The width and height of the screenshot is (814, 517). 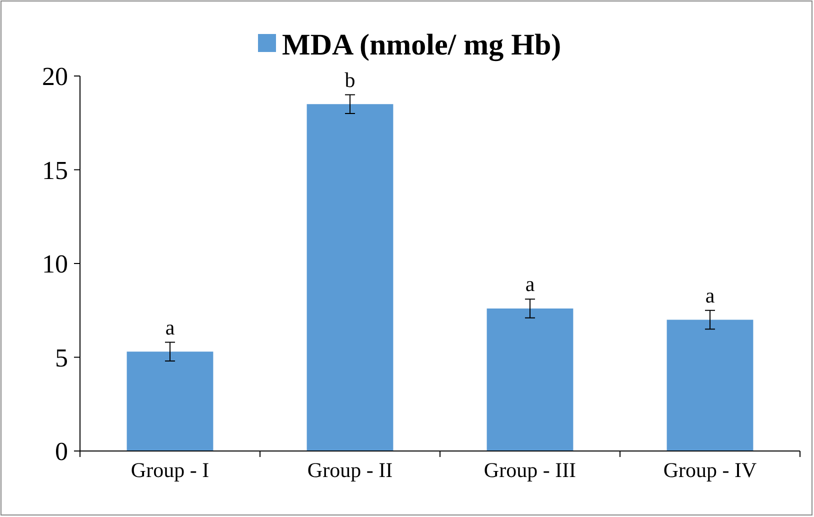 I want to click on y-tick-label: 0, so click(x=61, y=451).